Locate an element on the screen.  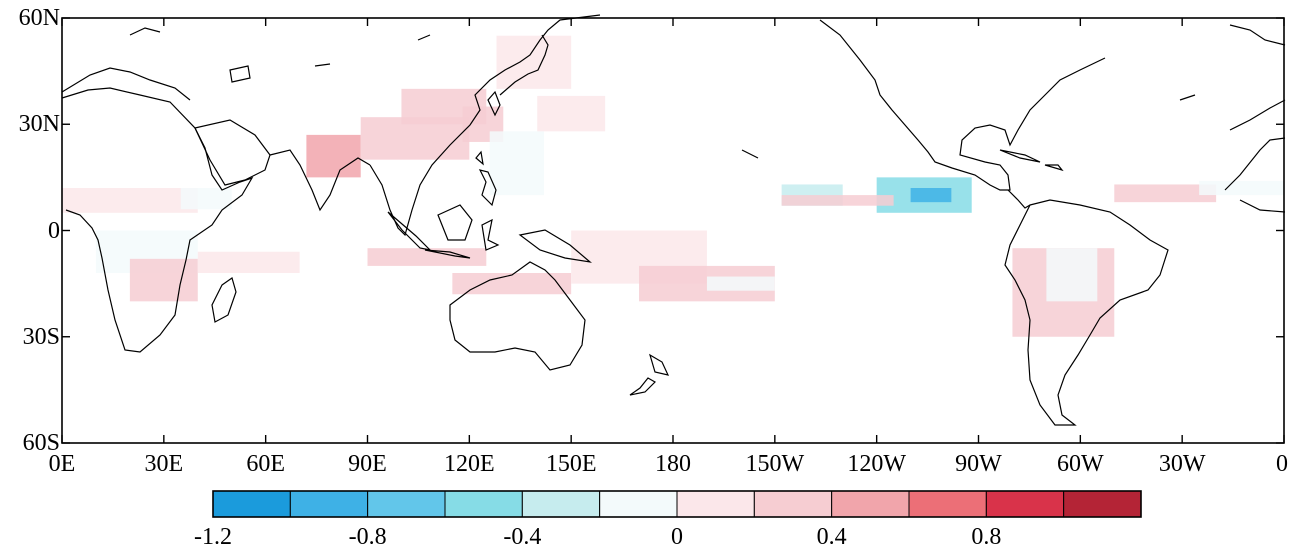
lon-label: 90E is located at coordinates (367, 464).